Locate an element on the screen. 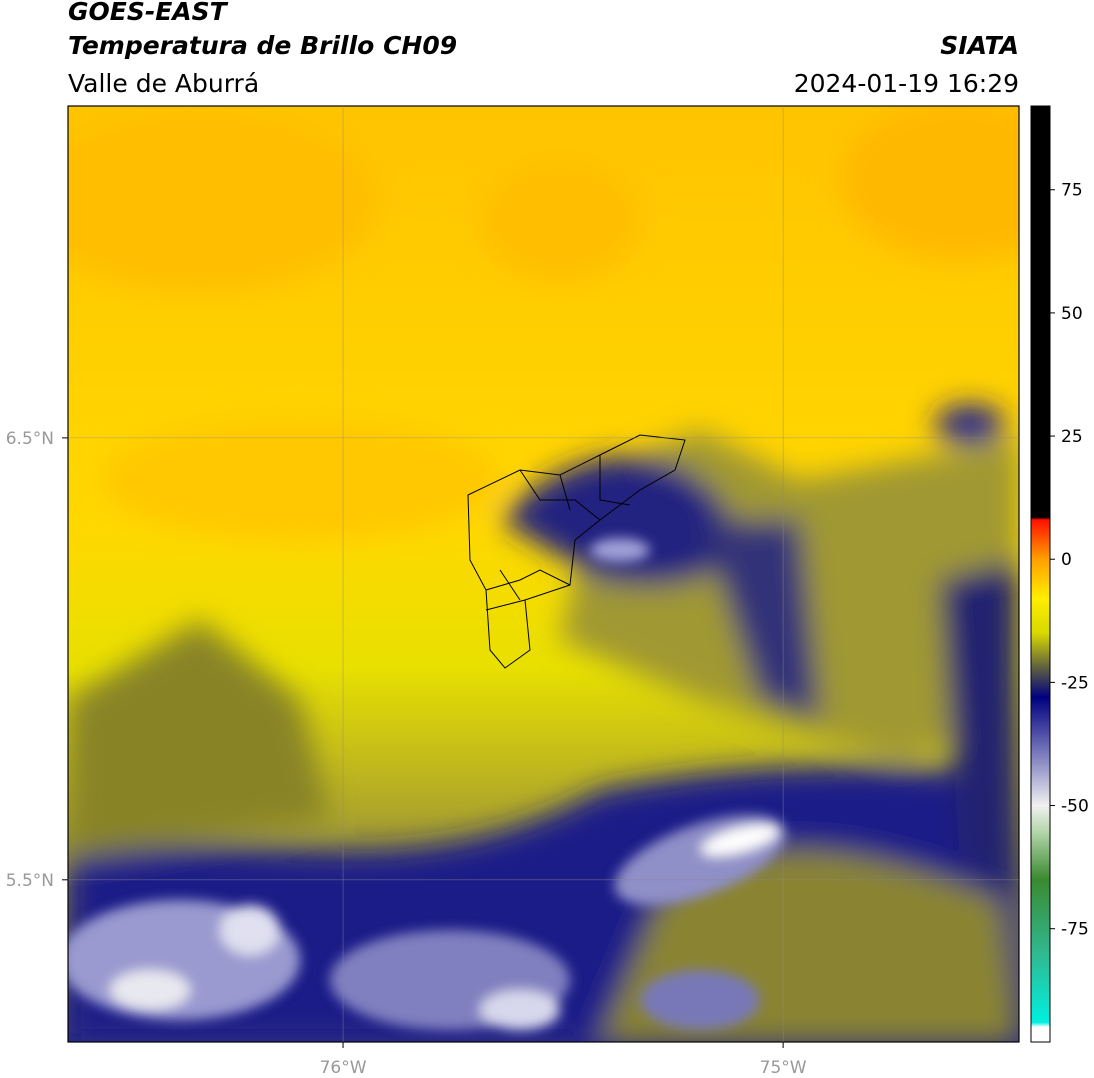  colorbar-label: 25 is located at coordinates (1072, 437).